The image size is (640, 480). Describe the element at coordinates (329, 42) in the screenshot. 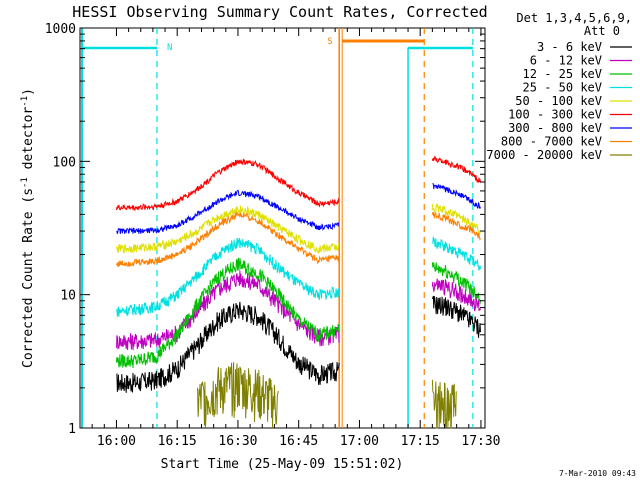

I see `saa-marker-label: S` at that location.